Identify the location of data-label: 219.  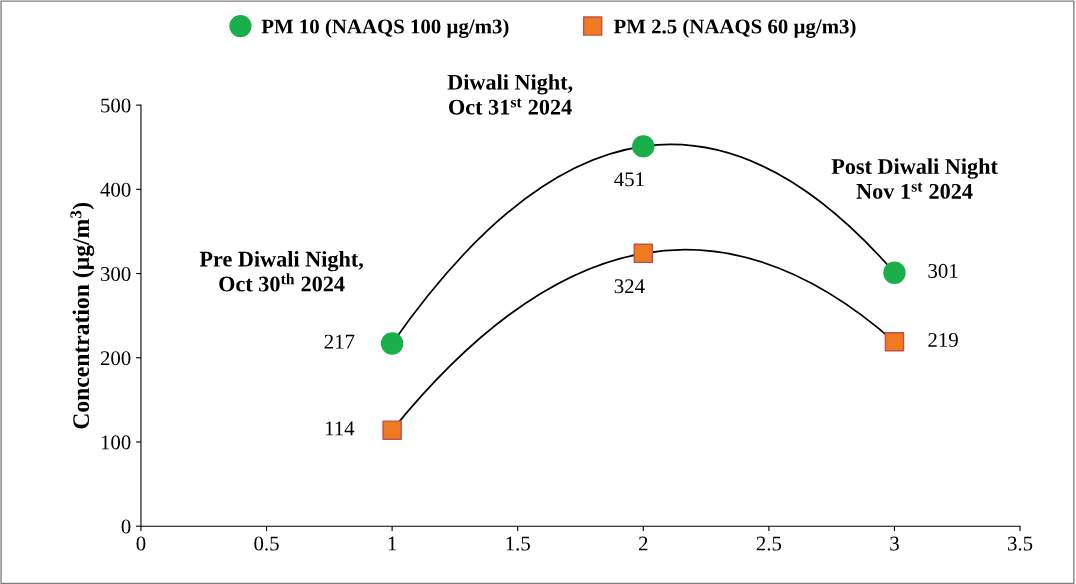
(943, 339).